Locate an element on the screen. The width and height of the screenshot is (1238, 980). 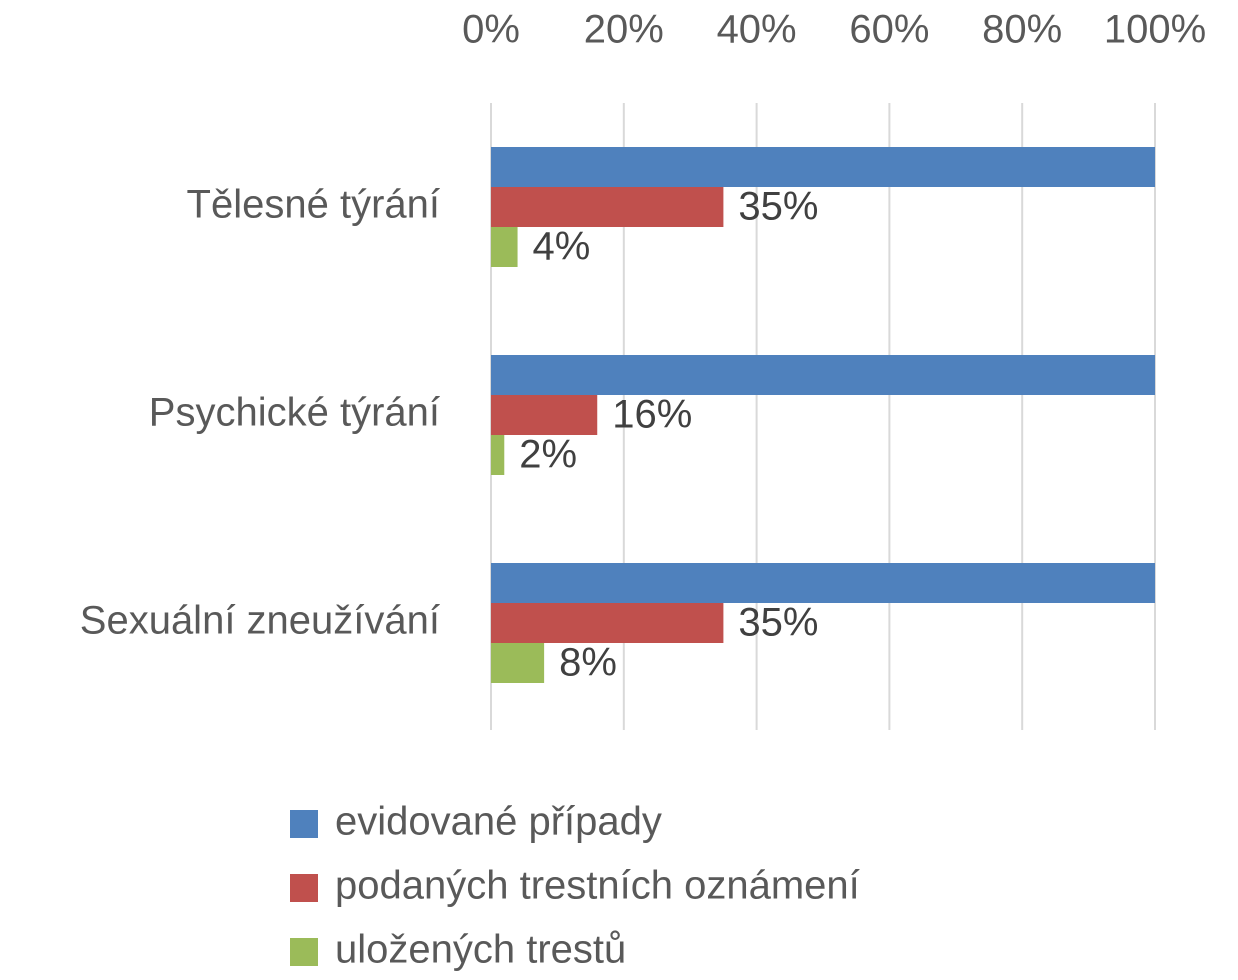
x-tick-label: 60% is located at coordinates (889, 30).